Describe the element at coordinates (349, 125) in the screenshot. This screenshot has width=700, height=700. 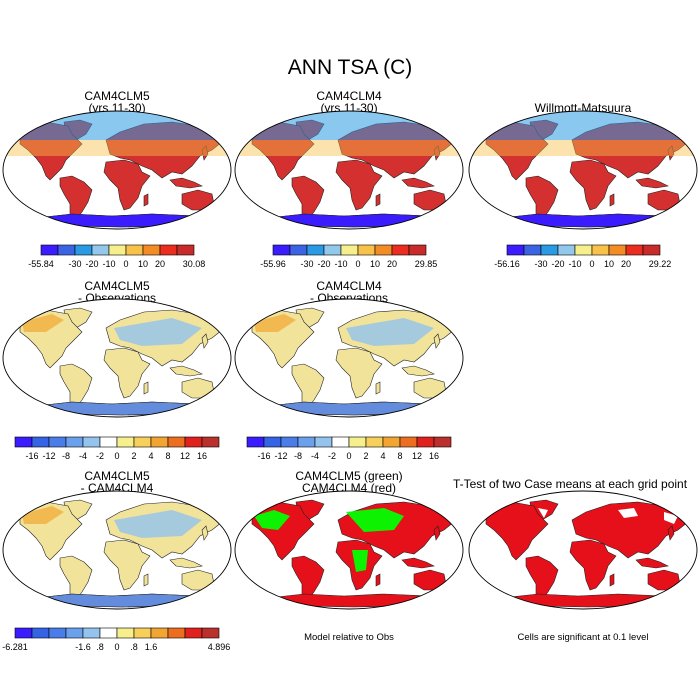
I see `high-latitude-cold-zone` at that location.